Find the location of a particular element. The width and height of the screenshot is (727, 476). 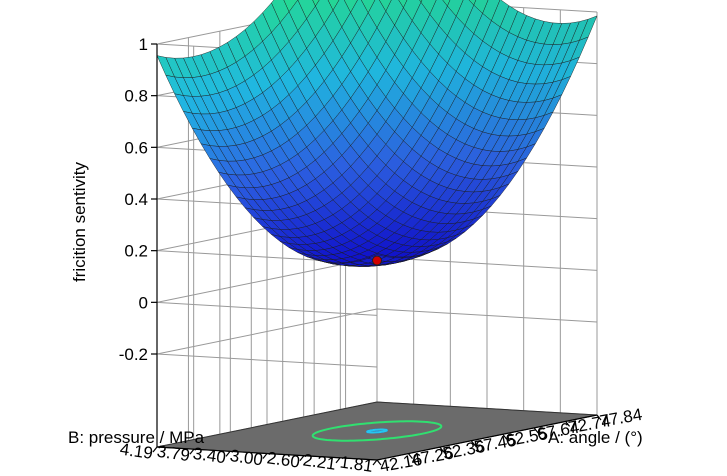

y-tick-label: 3.79 is located at coordinates (173, 453).